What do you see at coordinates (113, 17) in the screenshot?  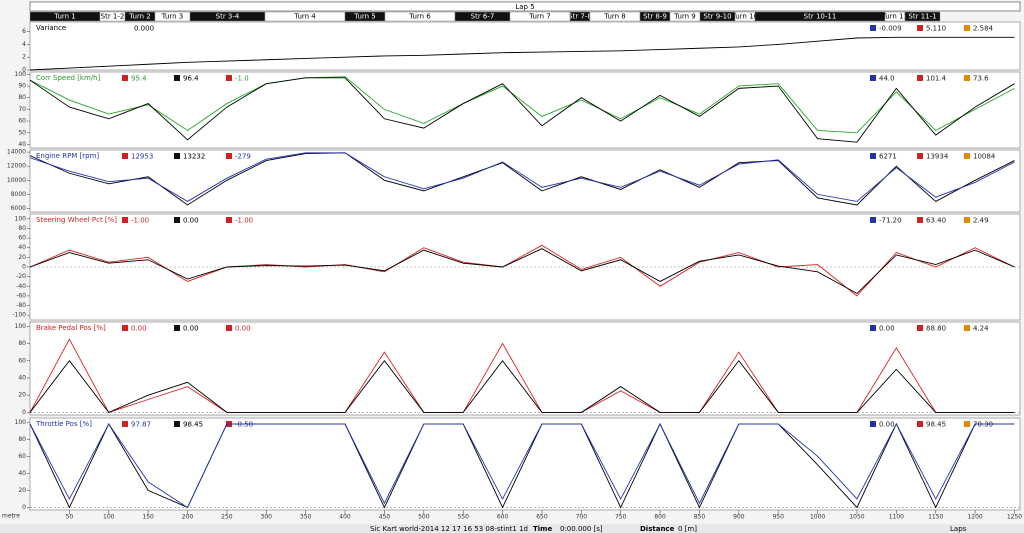 I see `segment-label: Str 1-2` at bounding box center [113, 17].